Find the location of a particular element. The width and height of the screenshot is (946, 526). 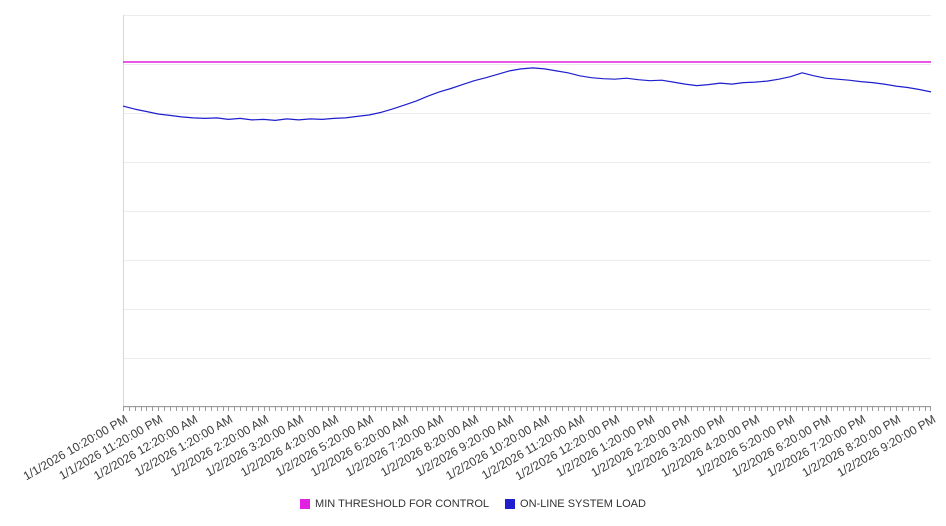

x-axis-label: 1/1/2026 10:20:00 PM is located at coordinates (75, 448).